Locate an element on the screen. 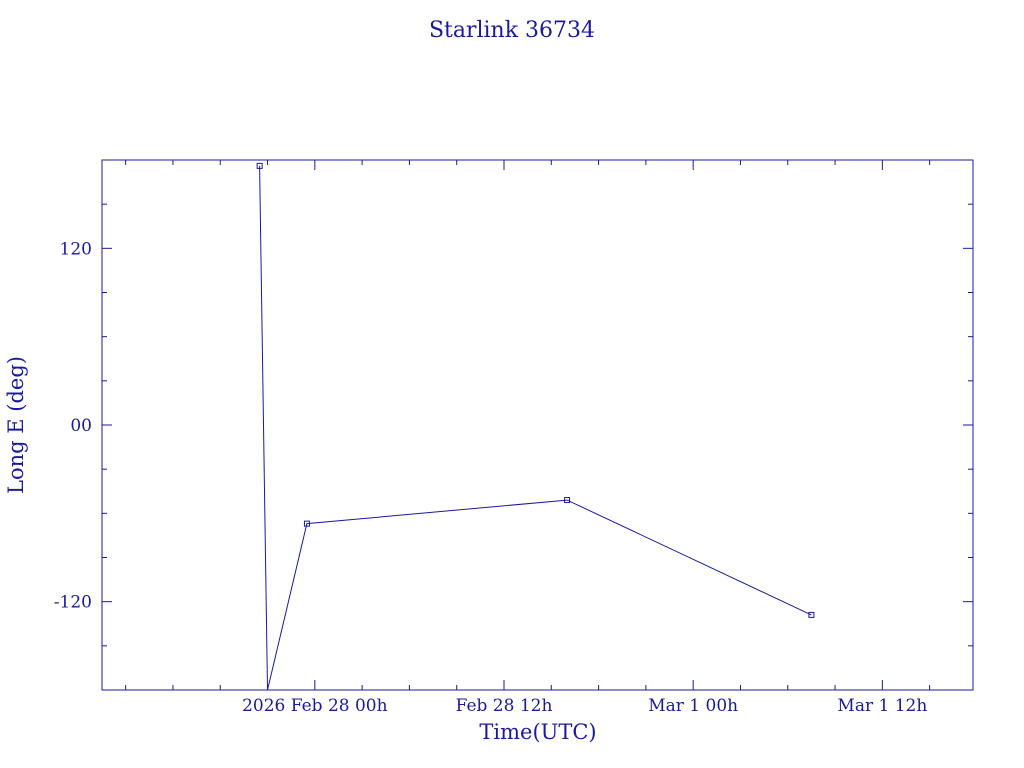 This screenshot has width=1024, height=768. chart-title: Starlink 36734 is located at coordinates (512, 30).